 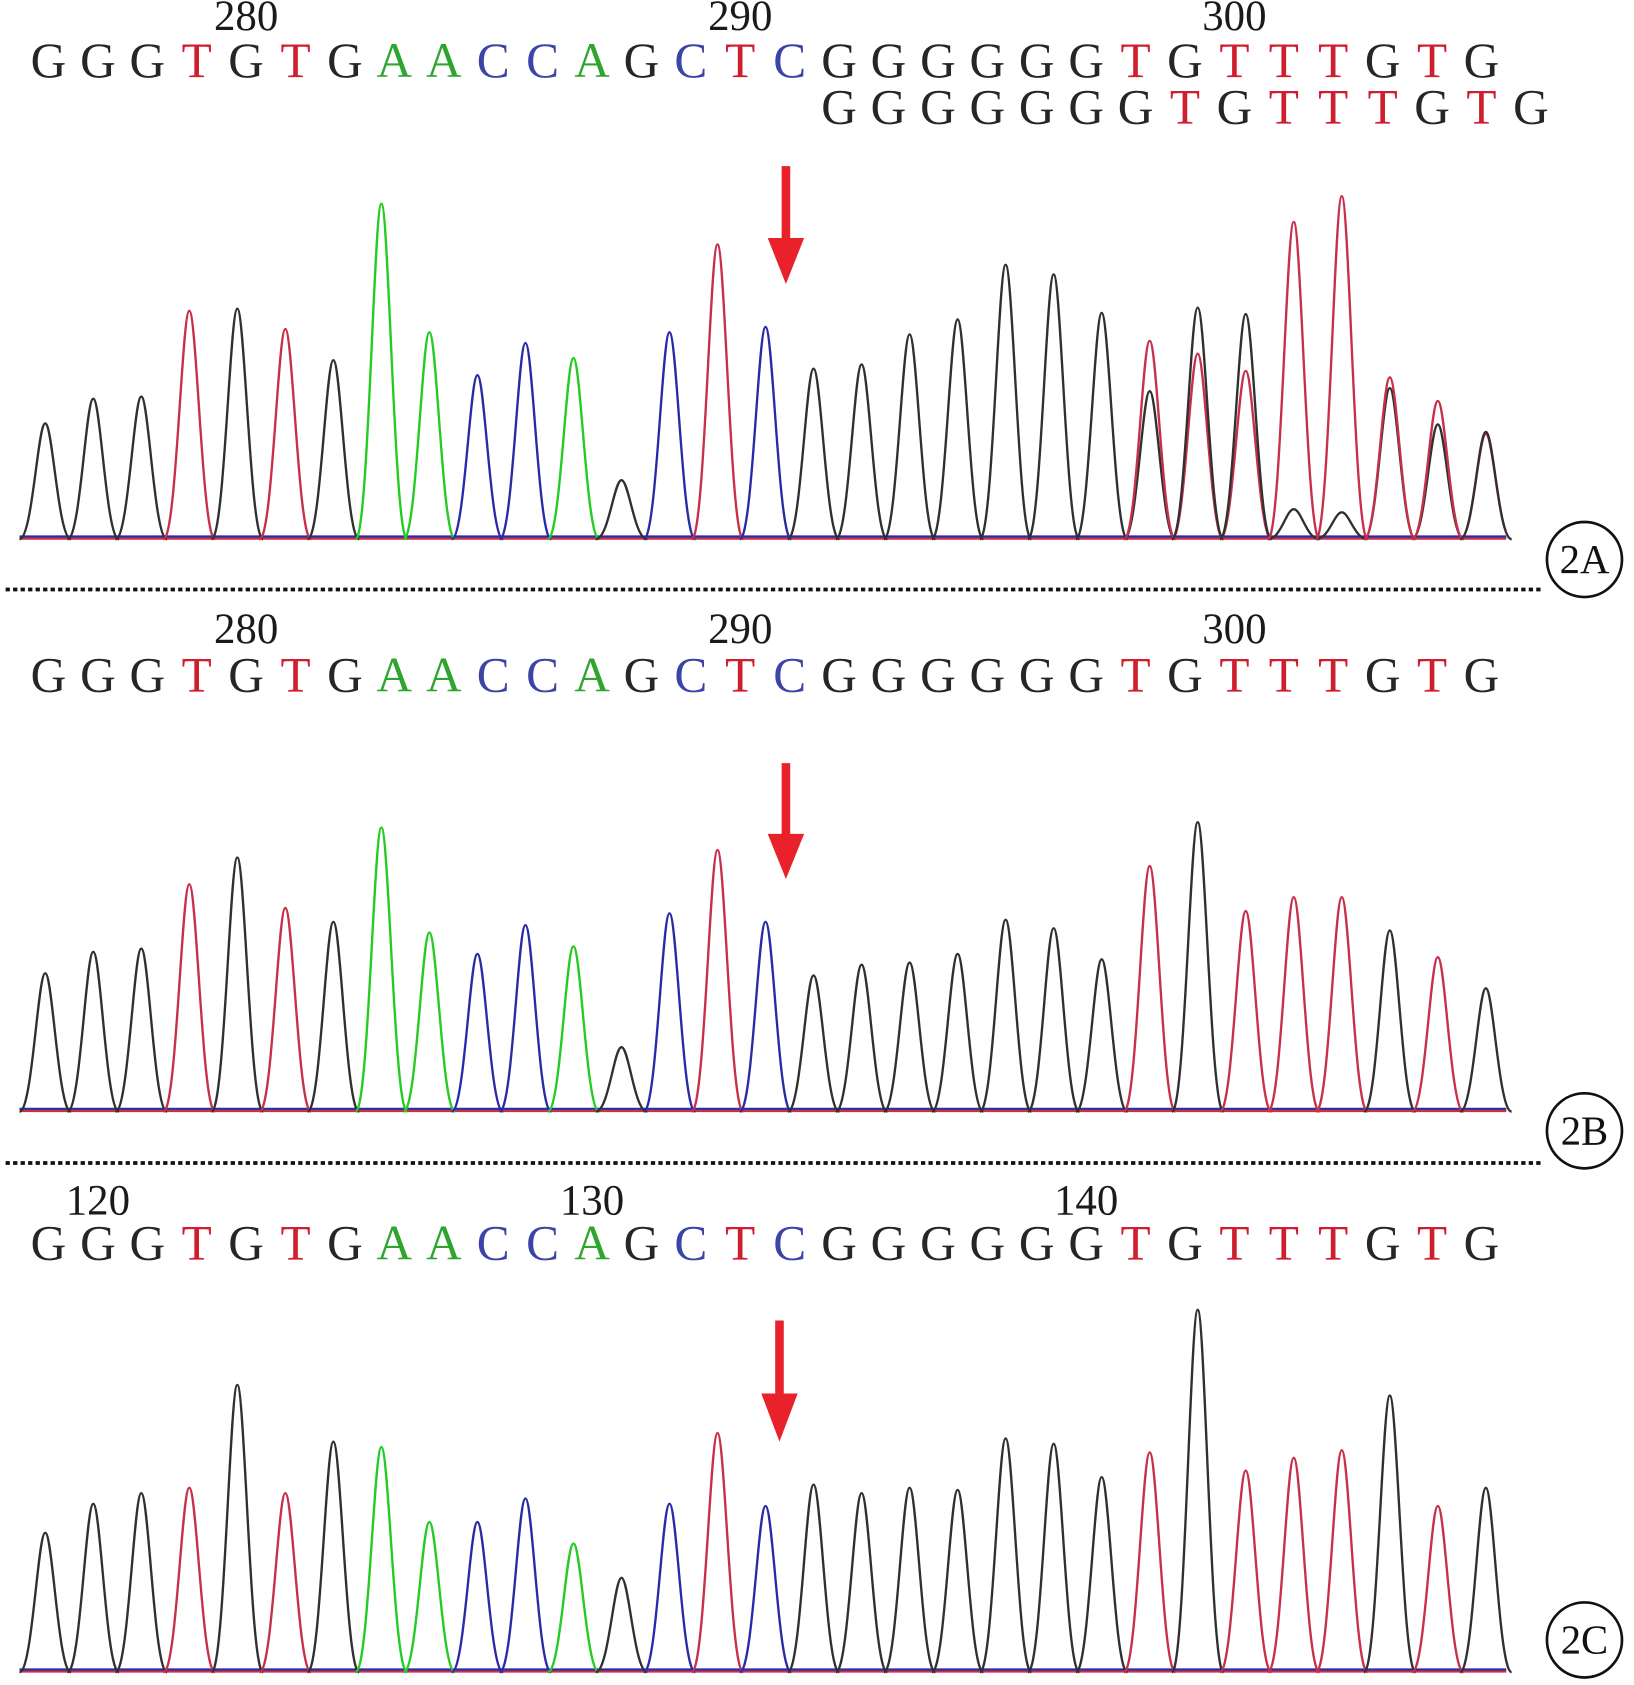 What do you see at coordinates (783, 804) in the screenshot?
I see `arrows` at bounding box center [783, 804].